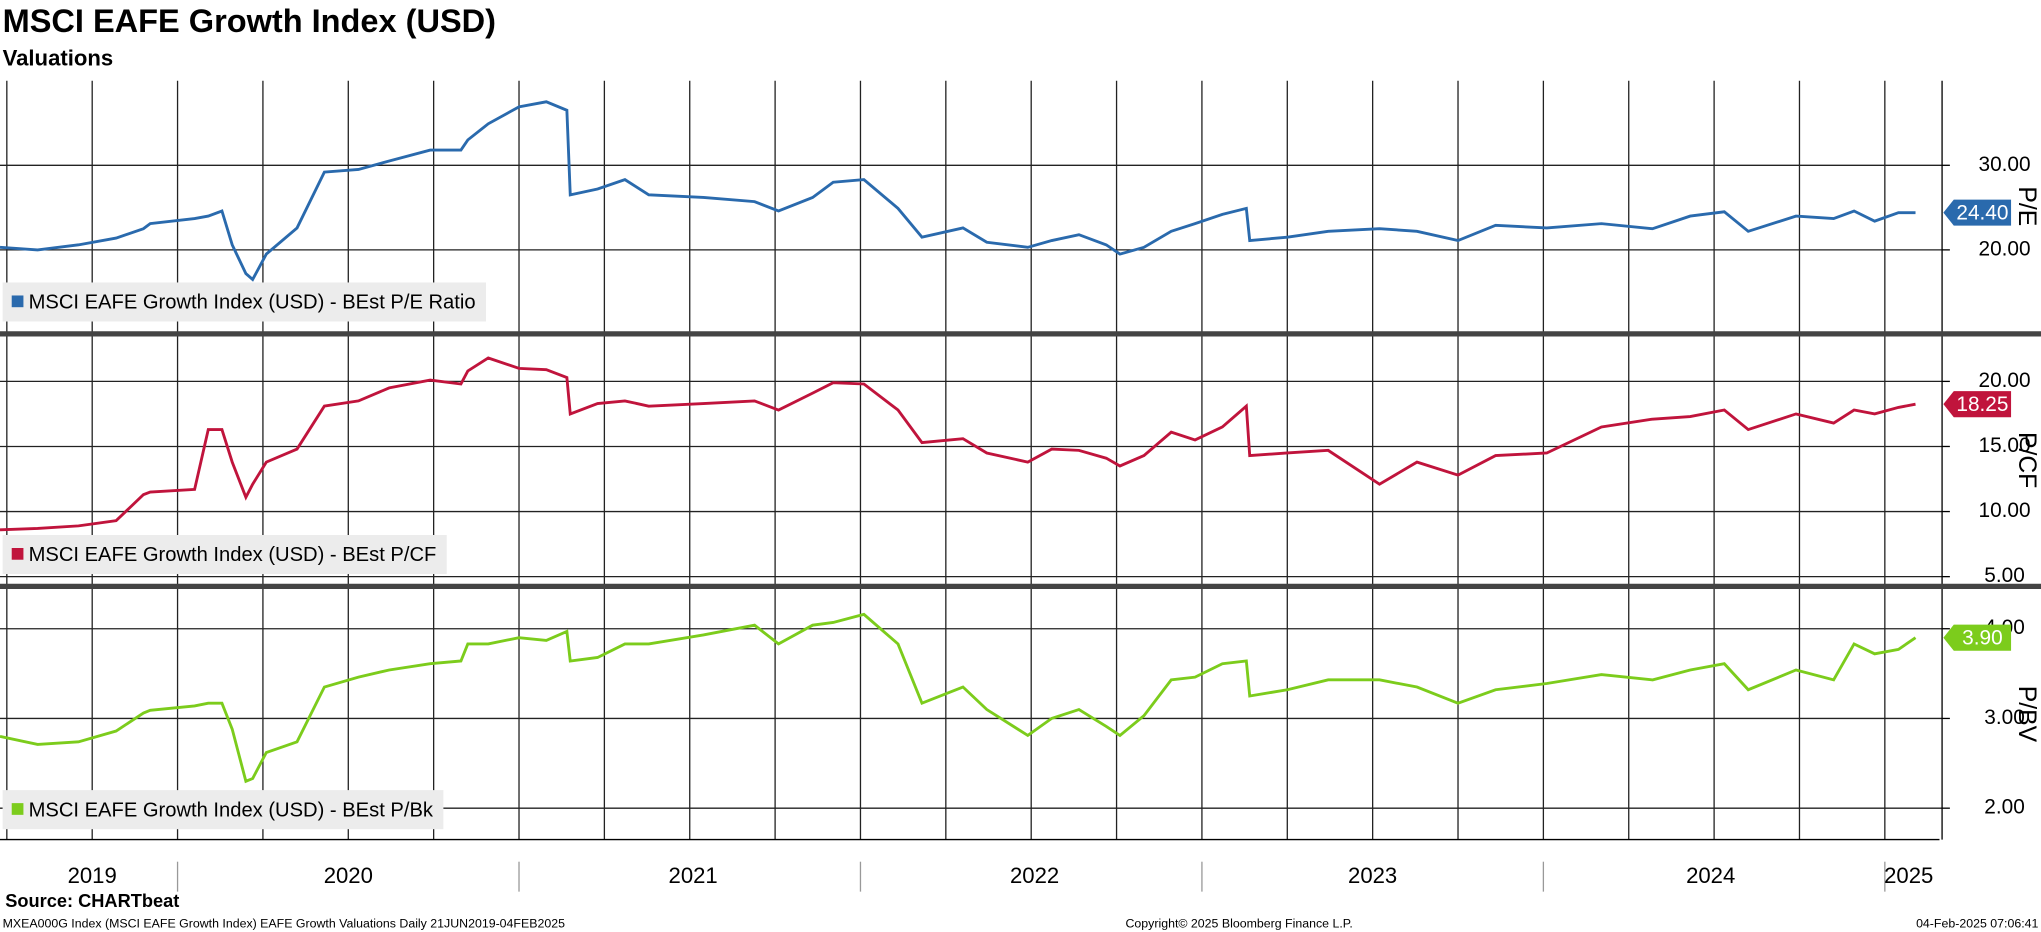 The height and width of the screenshot is (932, 2041). I want to click on x-tick-label: 2025, so click(1908, 875).